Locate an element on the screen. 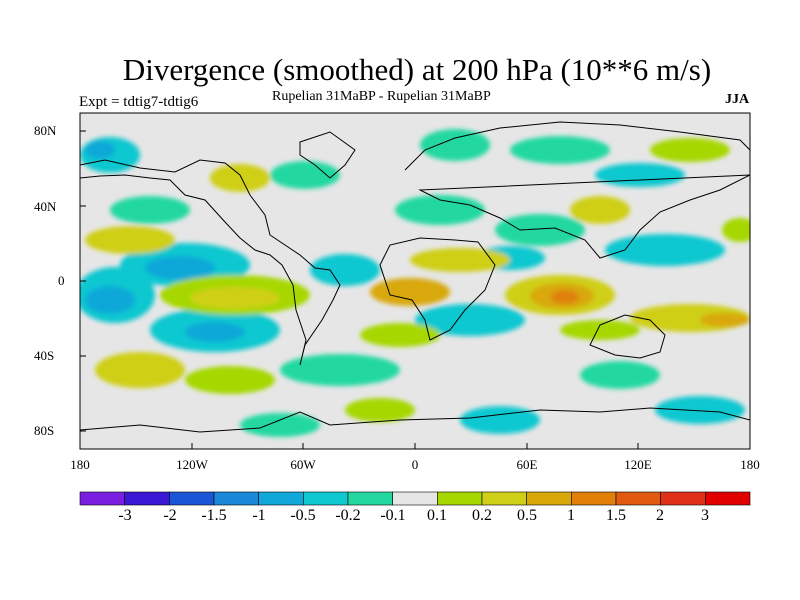  experiment-label: Expt = tdtig7-tdtig6 is located at coordinates (139, 102).